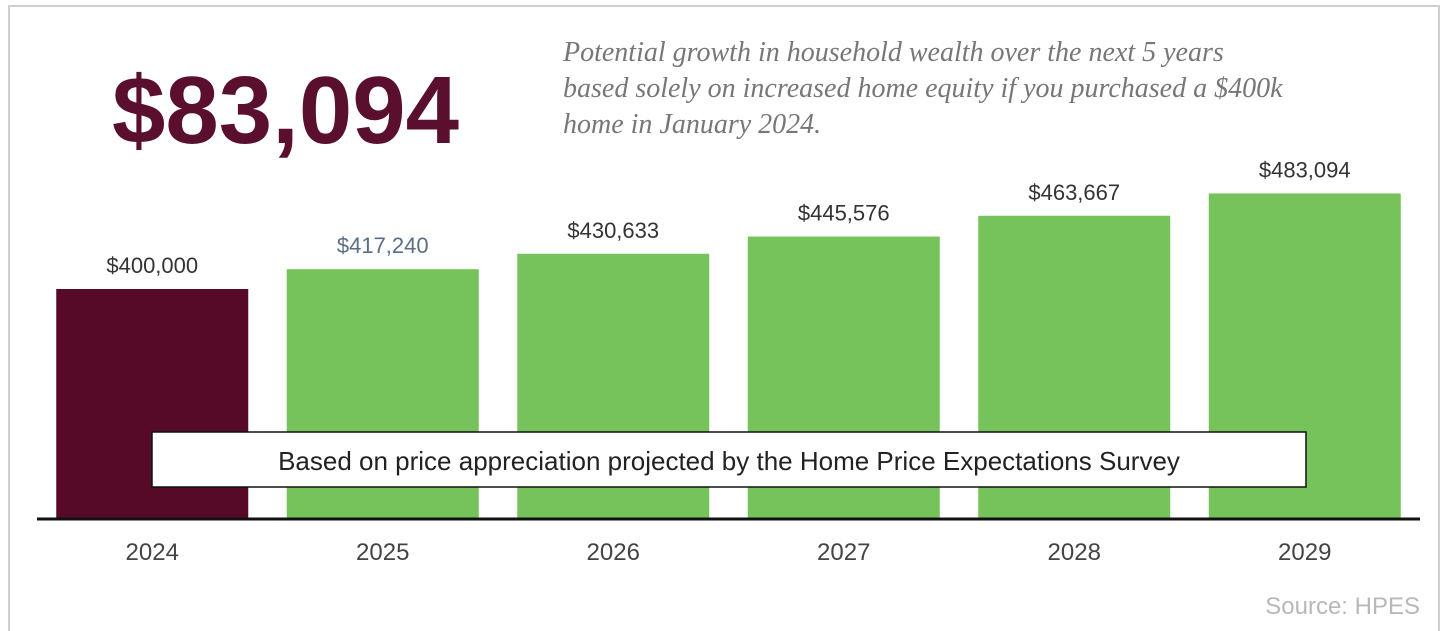 Image resolution: width=1448 pixels, height=631 pixels. Describe the element at coordinates (843, 552) in the screenshot. I see `x-tick-label: 2027` at that location.